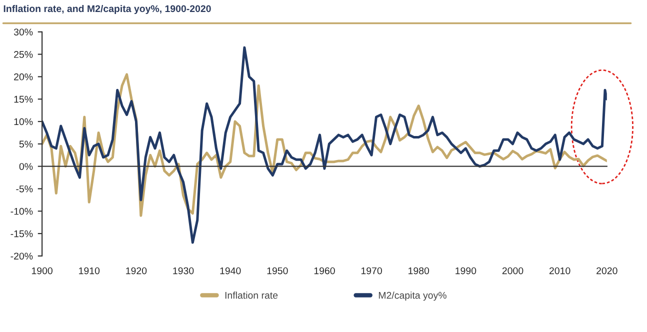  Describe the element at coordinates (23, 99) in the screenshot. I see `y-tick-label: 15%` at that location.